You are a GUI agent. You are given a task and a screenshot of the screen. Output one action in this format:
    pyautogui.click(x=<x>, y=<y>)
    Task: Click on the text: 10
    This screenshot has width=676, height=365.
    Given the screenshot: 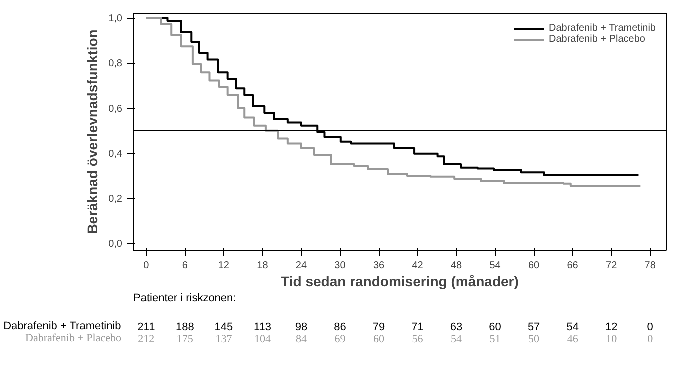 What is the action you would take?
    pyautogui.click(x=612, y=340)
    